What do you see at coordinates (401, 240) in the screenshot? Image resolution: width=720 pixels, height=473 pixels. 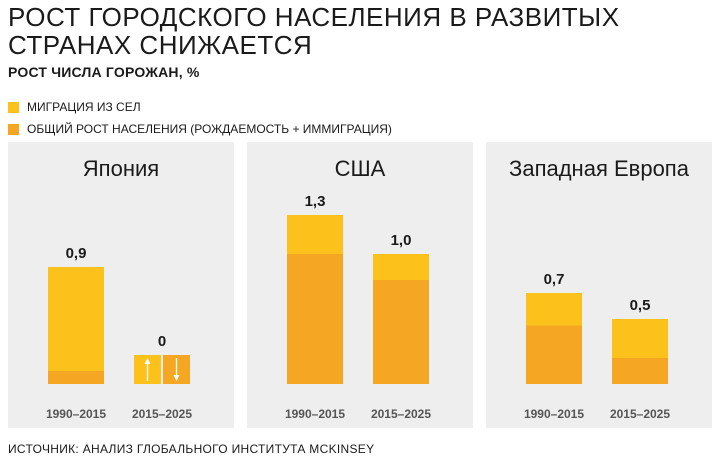 I see `value-label: 1,0` at bounding box center [401, 240].